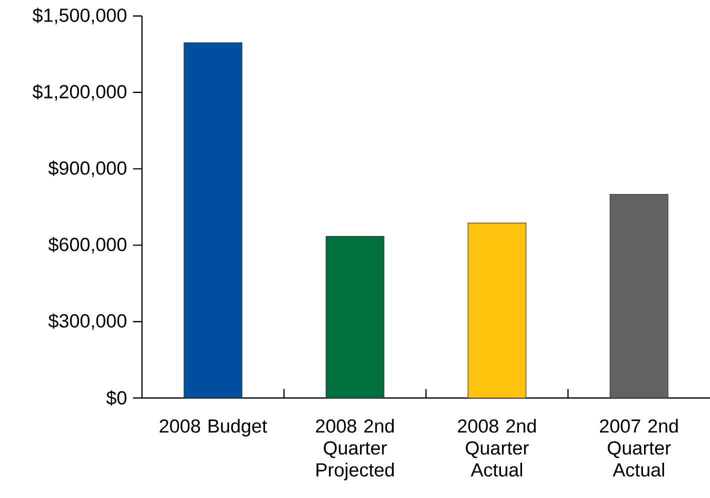 The width and height of the screenshot is (710, 498). Describe the element at coordinates (79, 16) in the screenshot. I see `y-tick-label: $1,500,000` at that location.